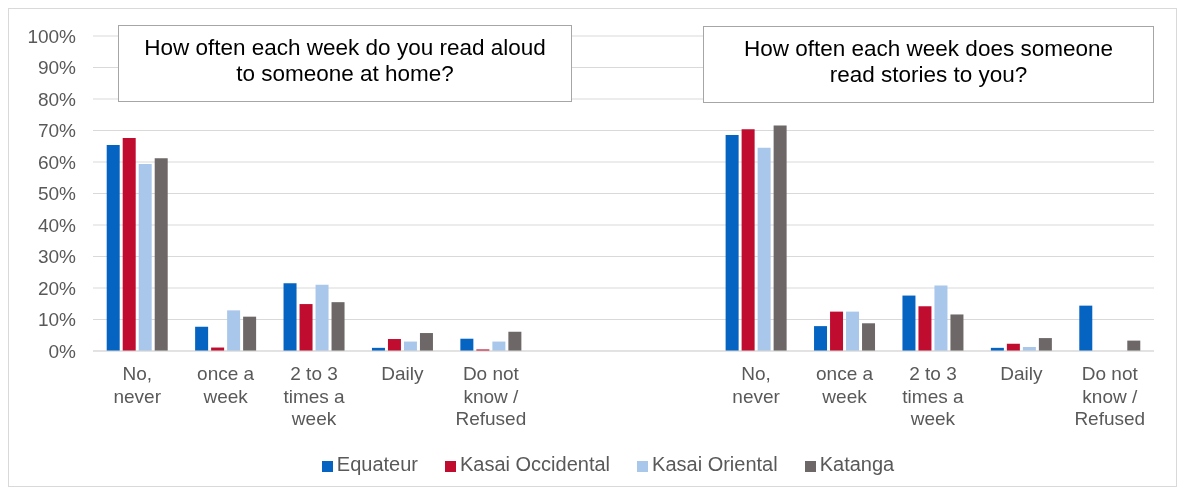 This screenshot has width=1177, height=495. Describe the element at coordinates (857, 464) in the screenshot. I see `legend-label: Katanga` at that location.